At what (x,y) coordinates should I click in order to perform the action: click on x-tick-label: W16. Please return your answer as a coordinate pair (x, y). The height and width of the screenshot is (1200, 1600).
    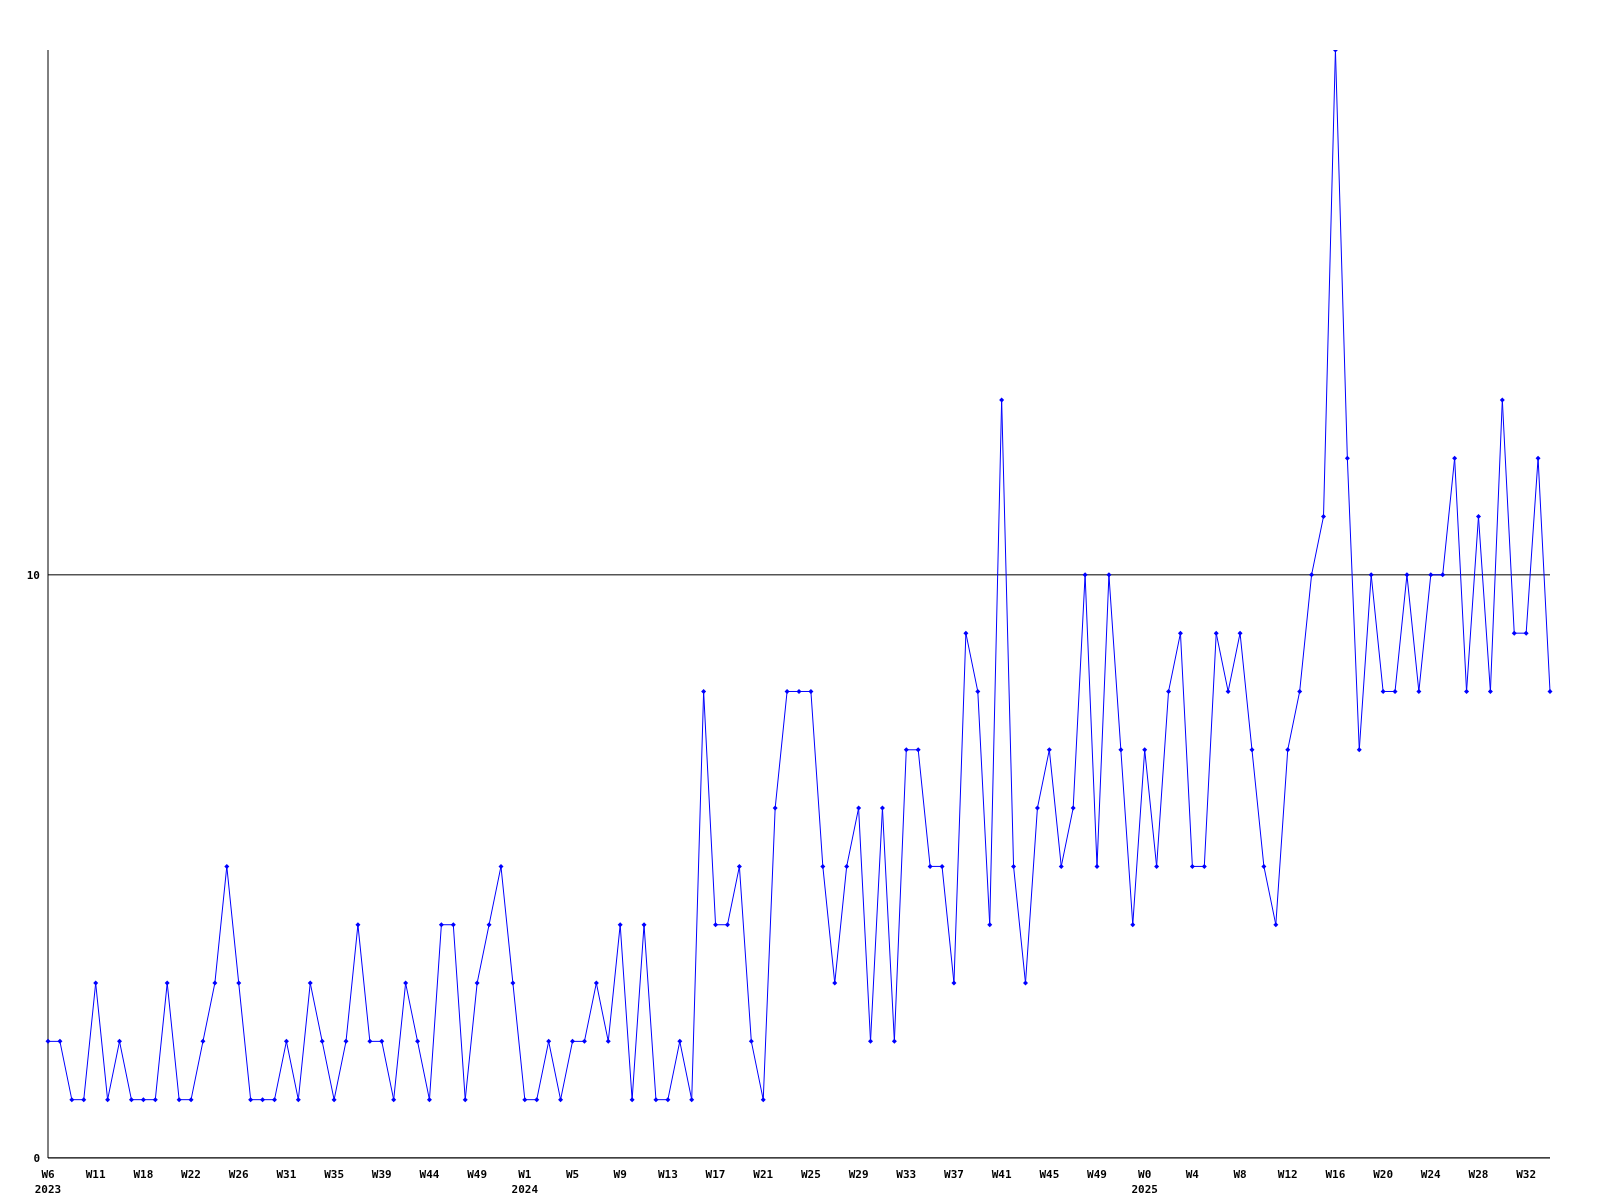
    Looking at the image, I should click on (1335, 1174).